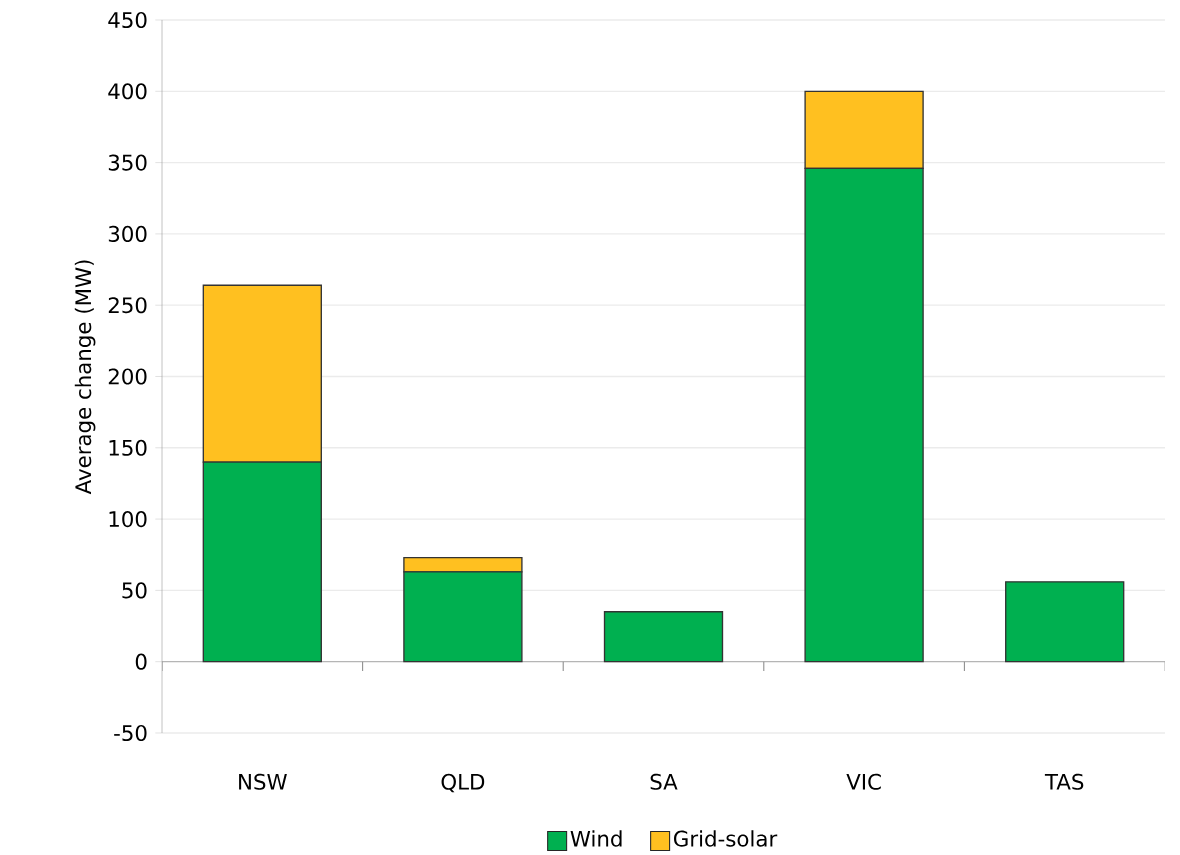 The height and width of the screenshot is (855, 1180). I want to click on x-tick-label: SA, so click(664, 781).